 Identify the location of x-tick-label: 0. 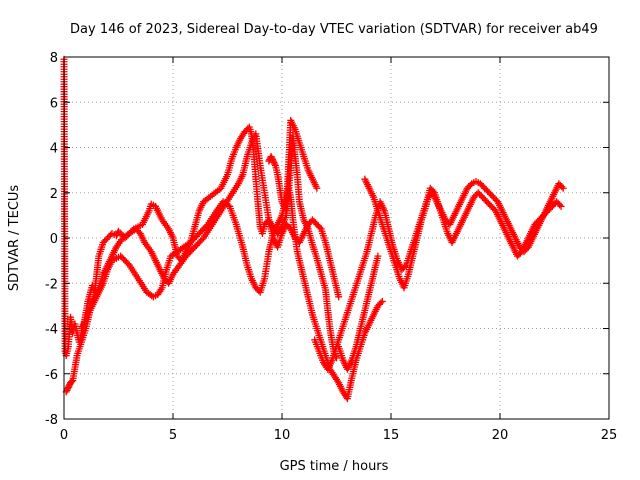
(64, 435).